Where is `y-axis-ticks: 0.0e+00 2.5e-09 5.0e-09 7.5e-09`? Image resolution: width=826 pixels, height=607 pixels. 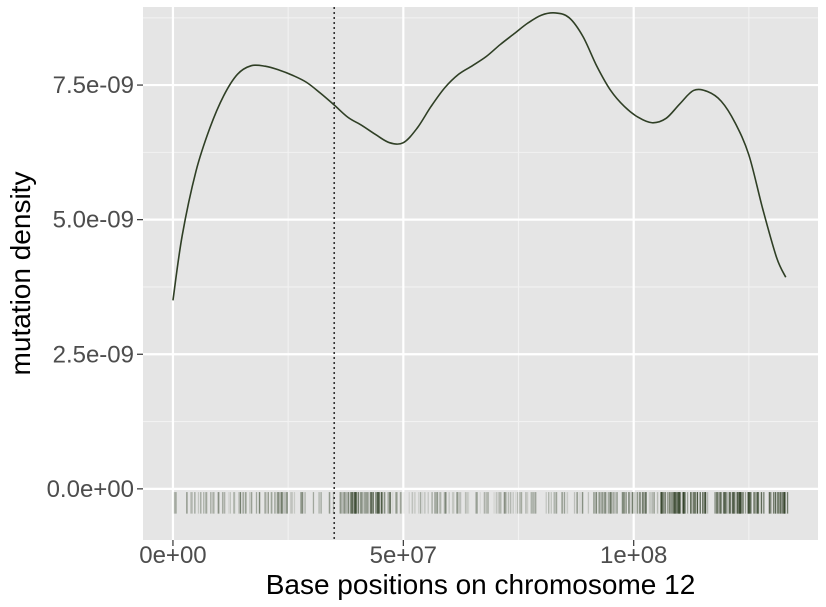
y-axis-ticks: 0.0e+00 2.5e-09 5.0e-09 7.5e-09 is located at coordinates (95, 287).